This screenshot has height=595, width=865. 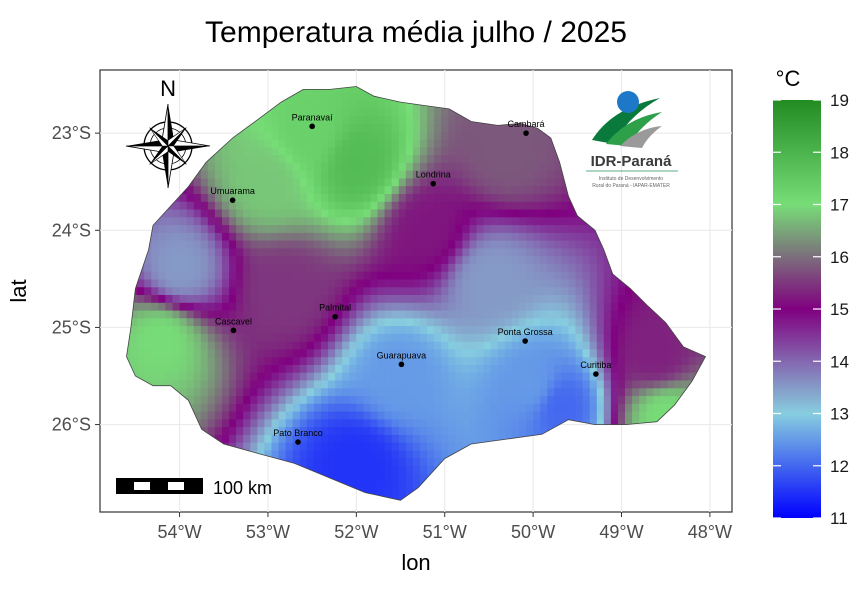 I want to click on city-label: Guarapuava, so click(x=402, y=355).